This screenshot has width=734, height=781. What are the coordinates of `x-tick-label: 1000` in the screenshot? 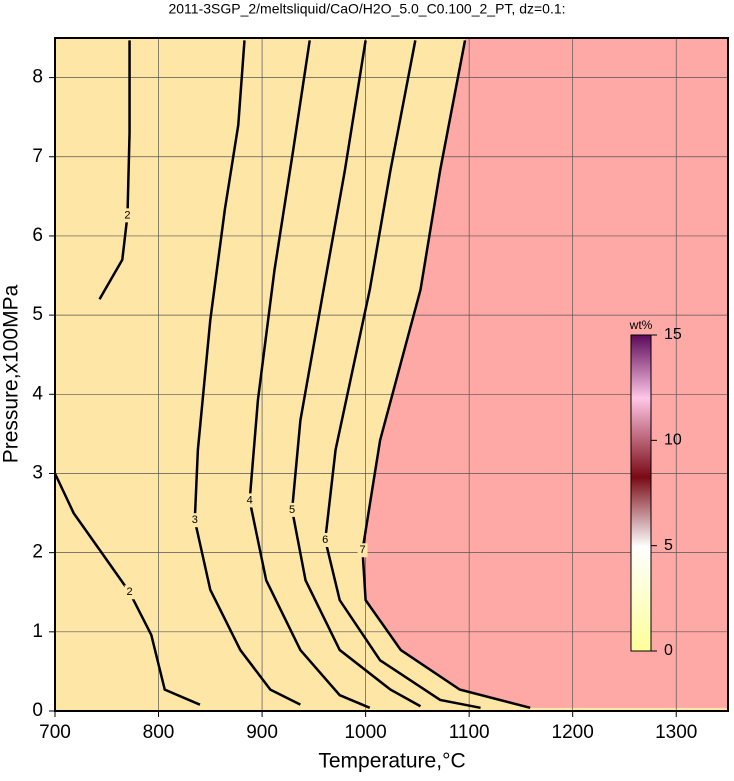 It's located at (365, 732).